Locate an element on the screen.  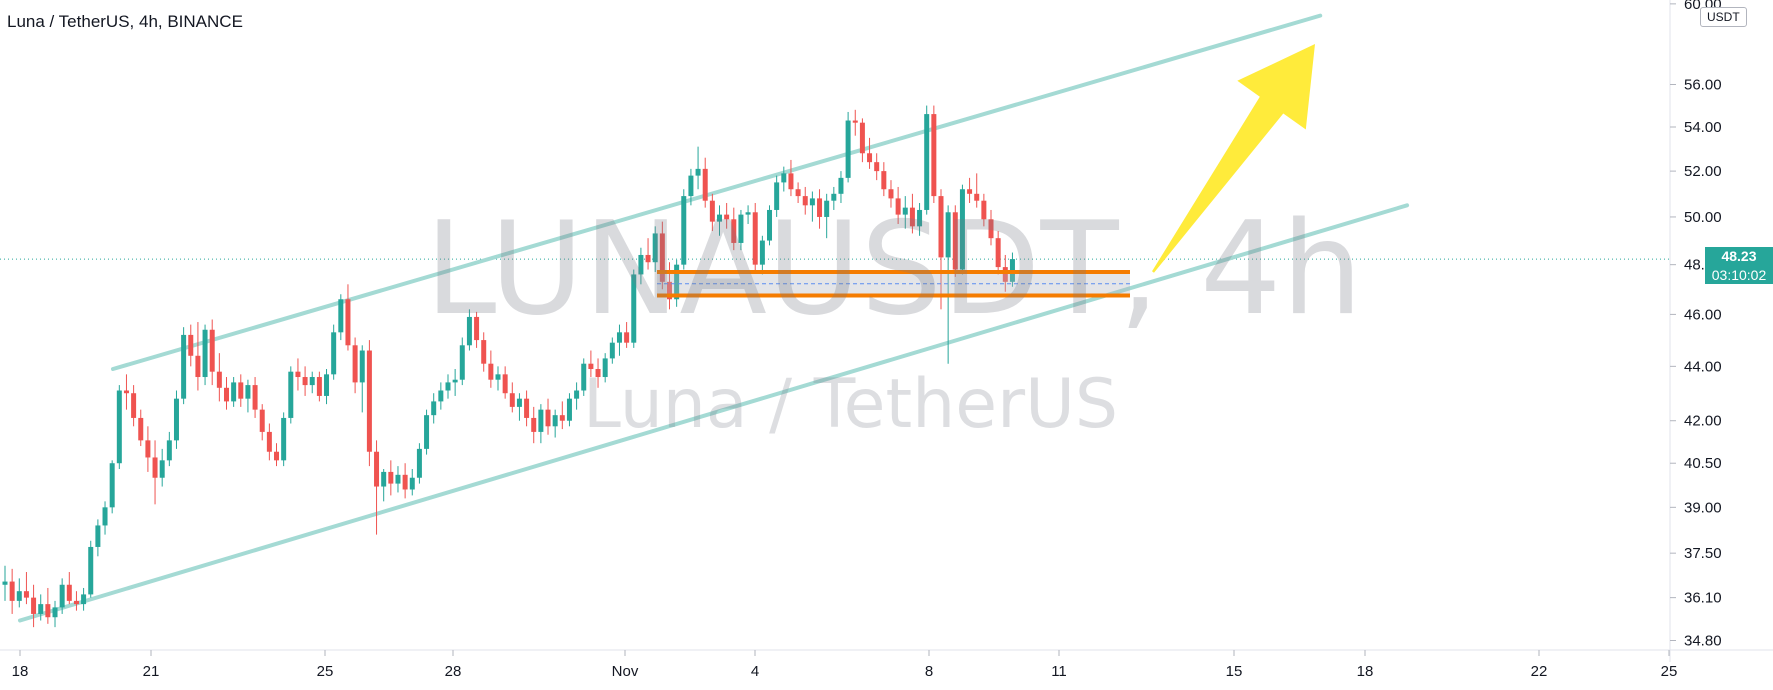
price-tick-label: 44.00 is located at coordinates (1703, 366).